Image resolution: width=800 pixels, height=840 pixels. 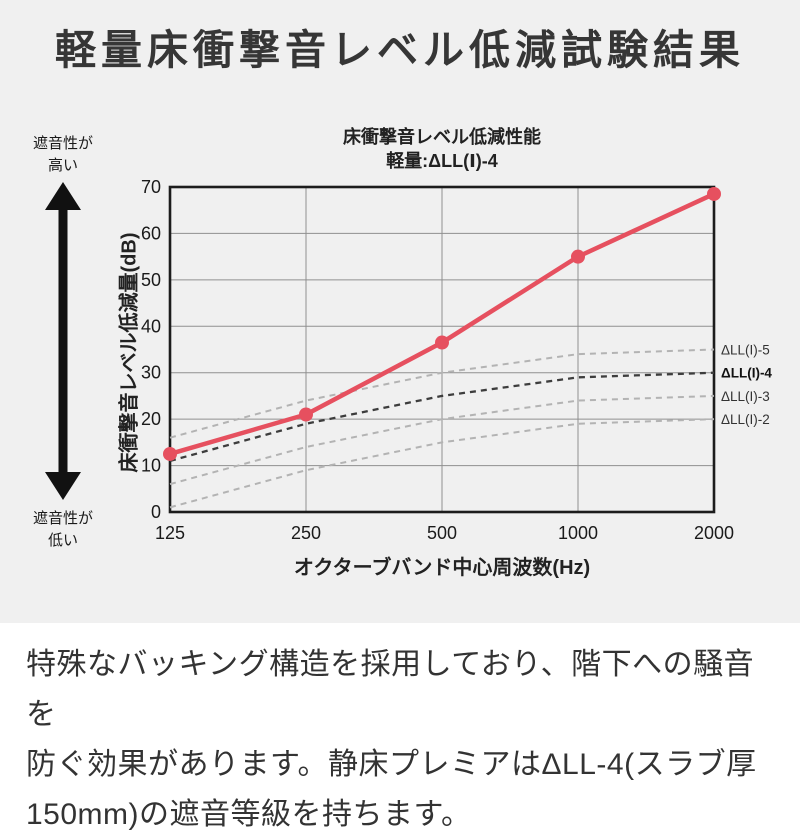 I want to click on y-tick-label: 40, so click(x=151, y=326).